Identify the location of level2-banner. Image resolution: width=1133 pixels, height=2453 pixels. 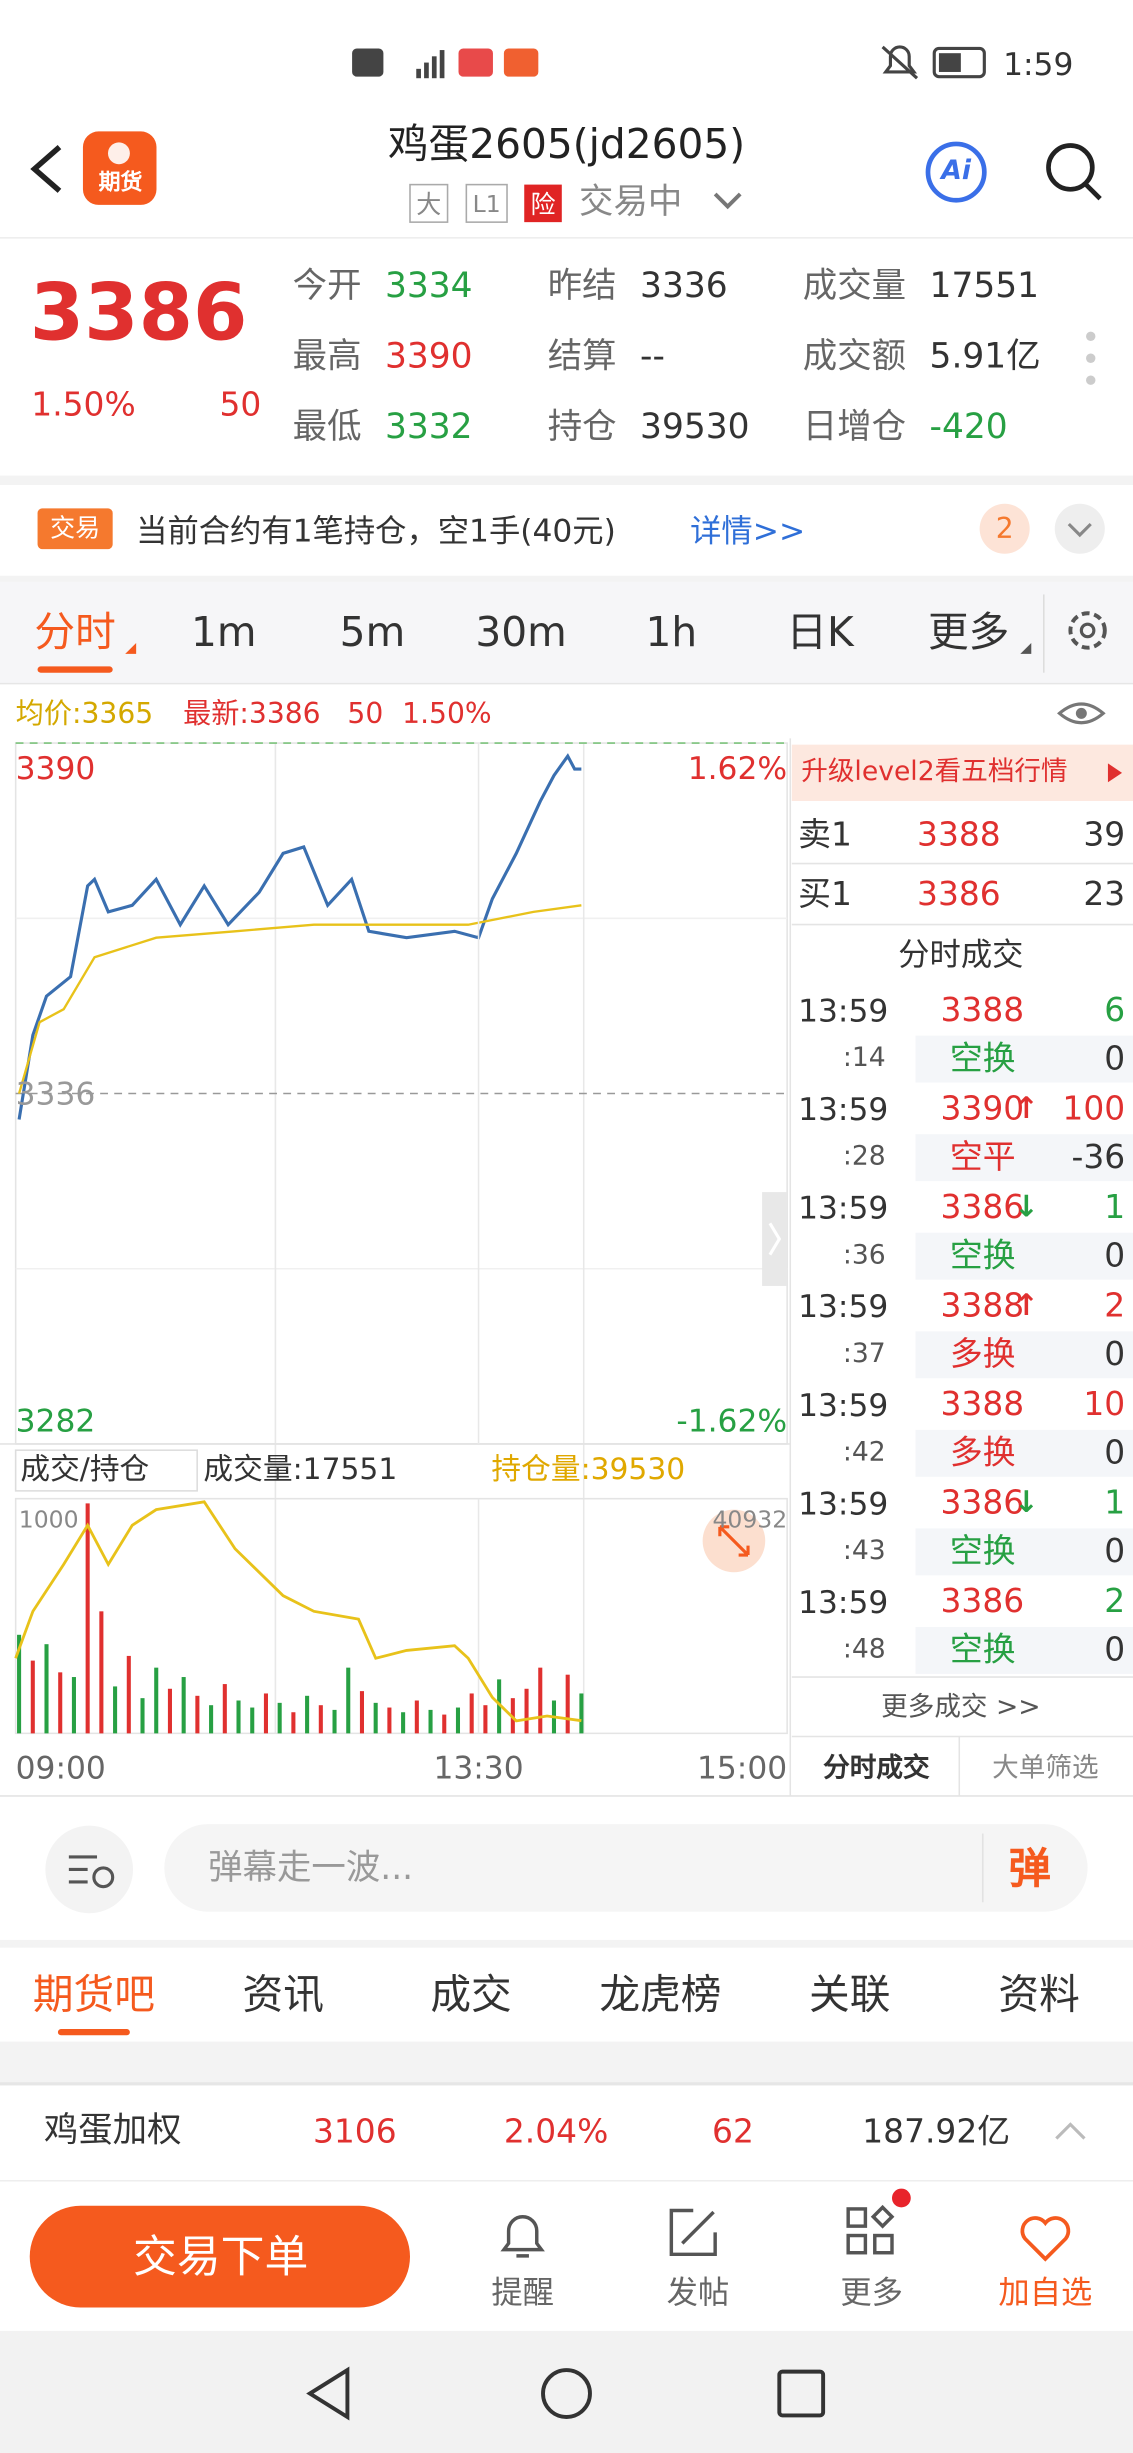
(962, 772).